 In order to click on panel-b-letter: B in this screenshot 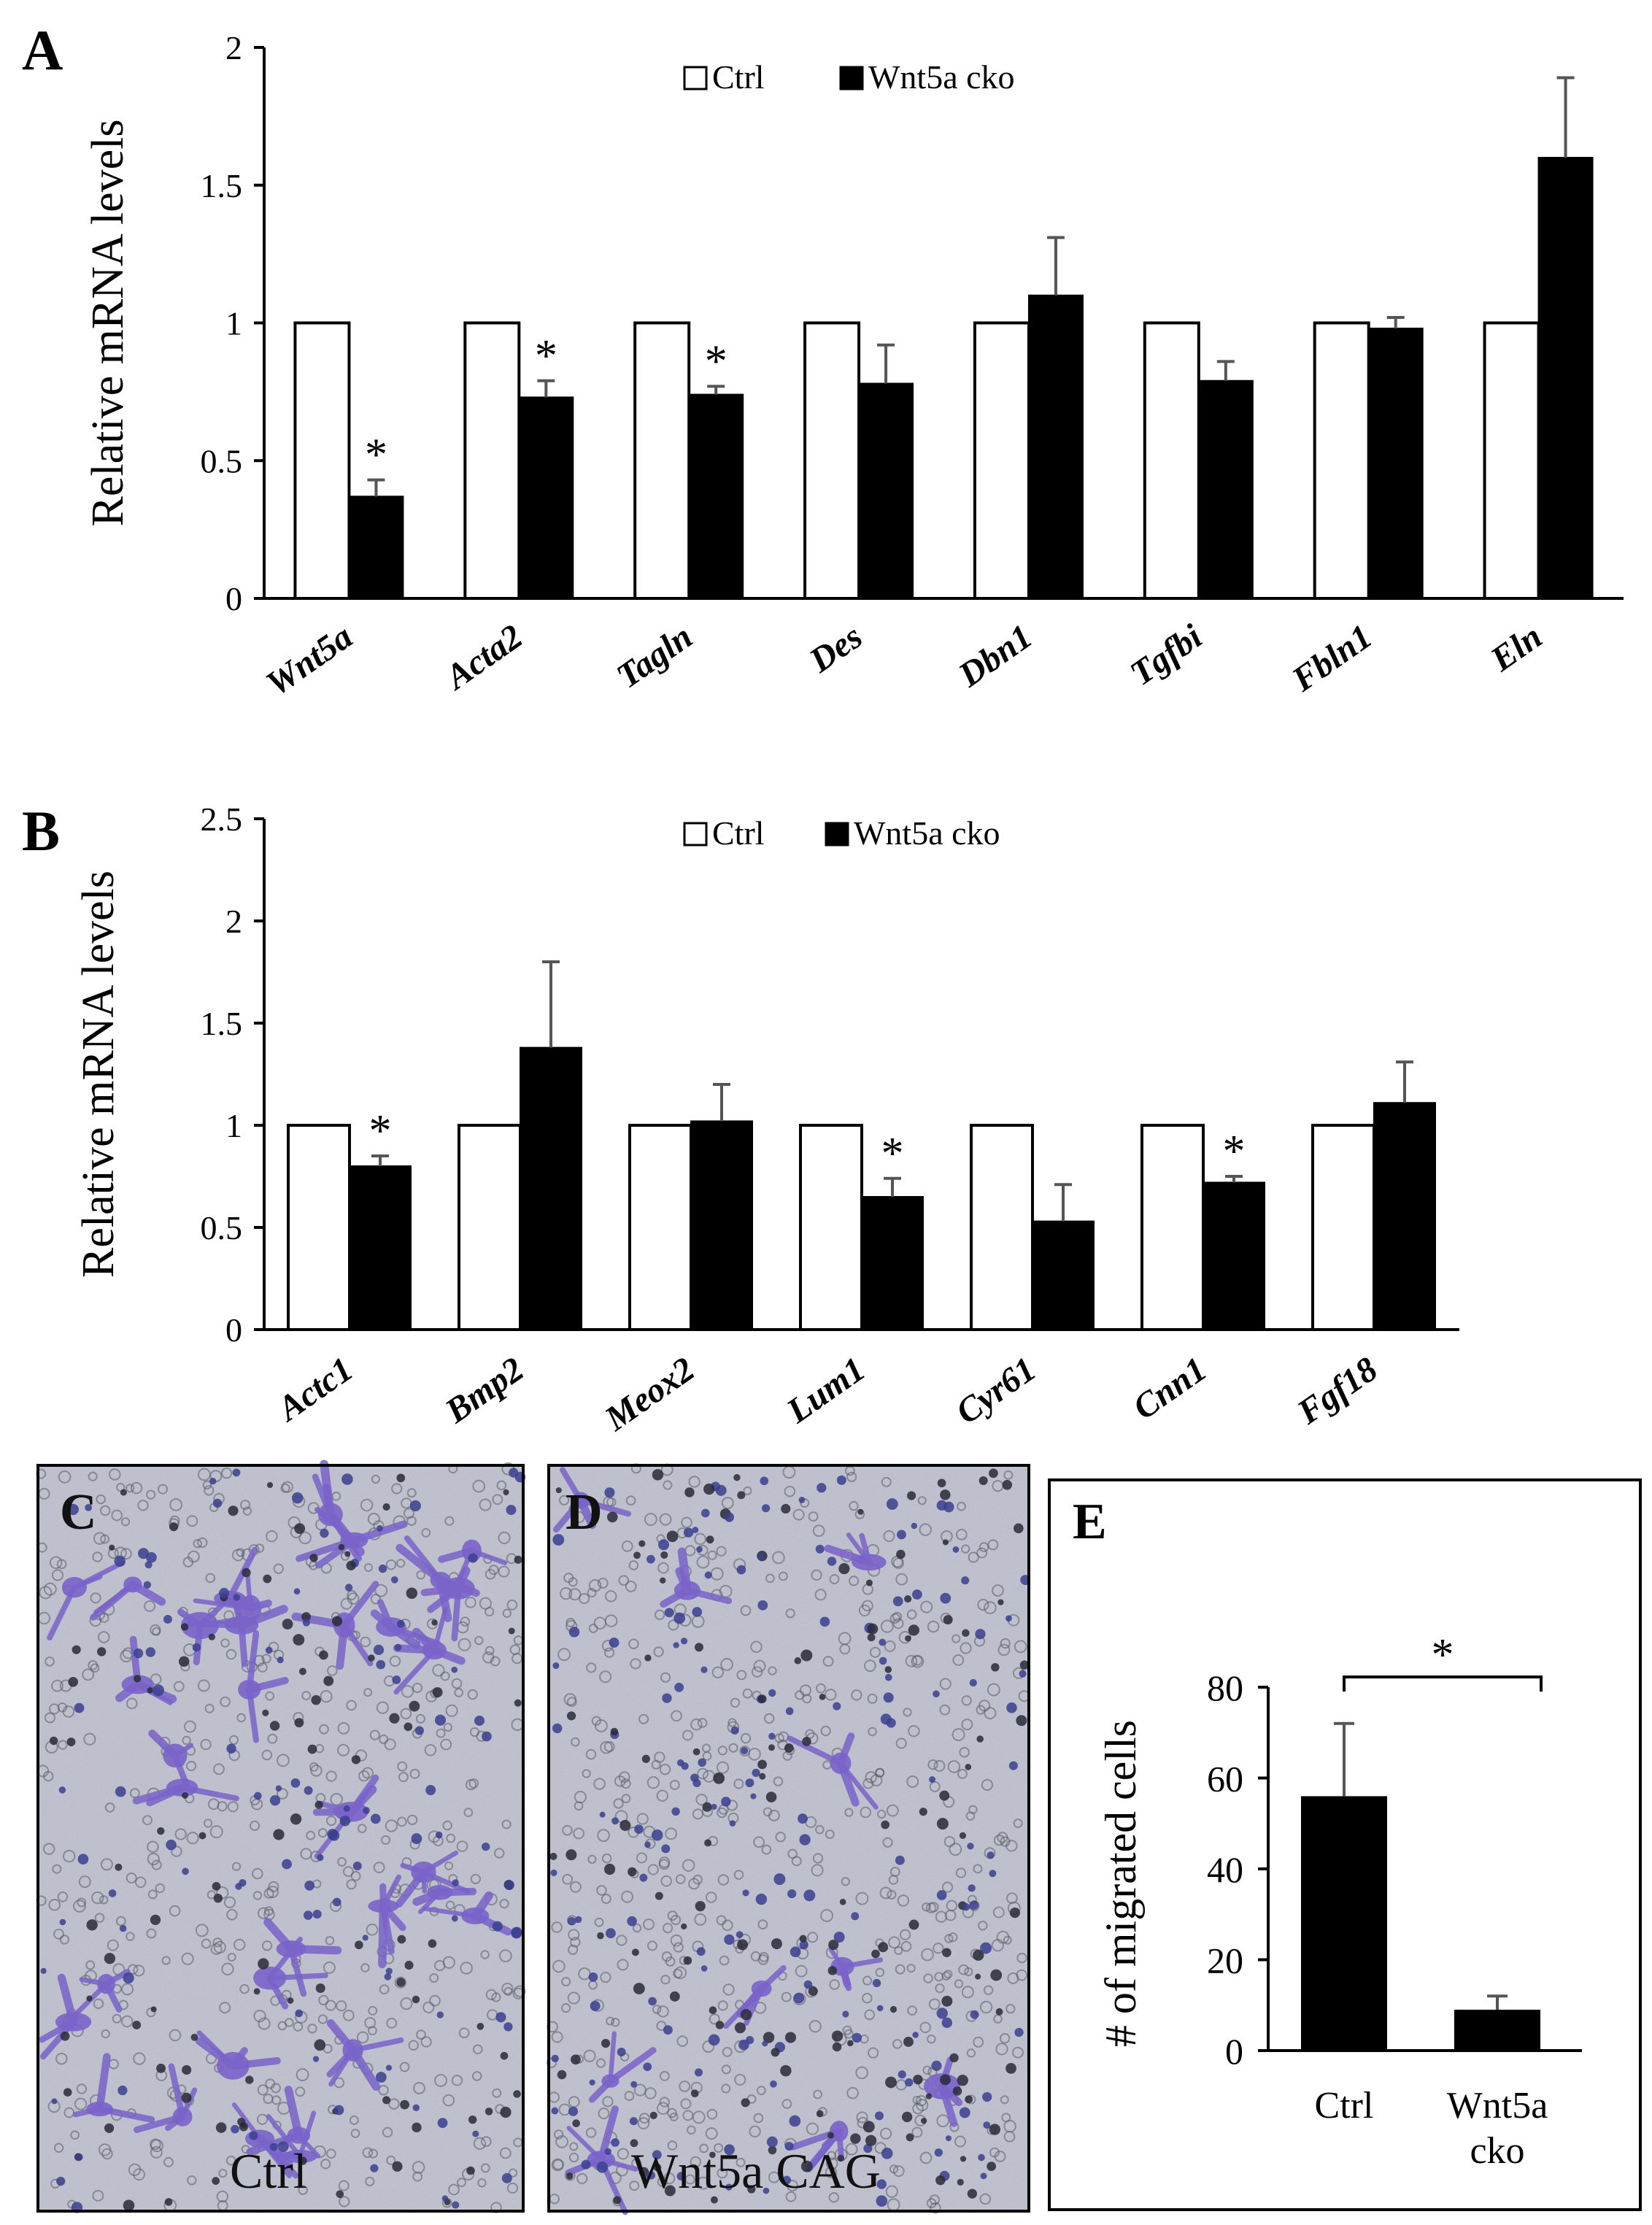, I will do `click(41, 831)`.